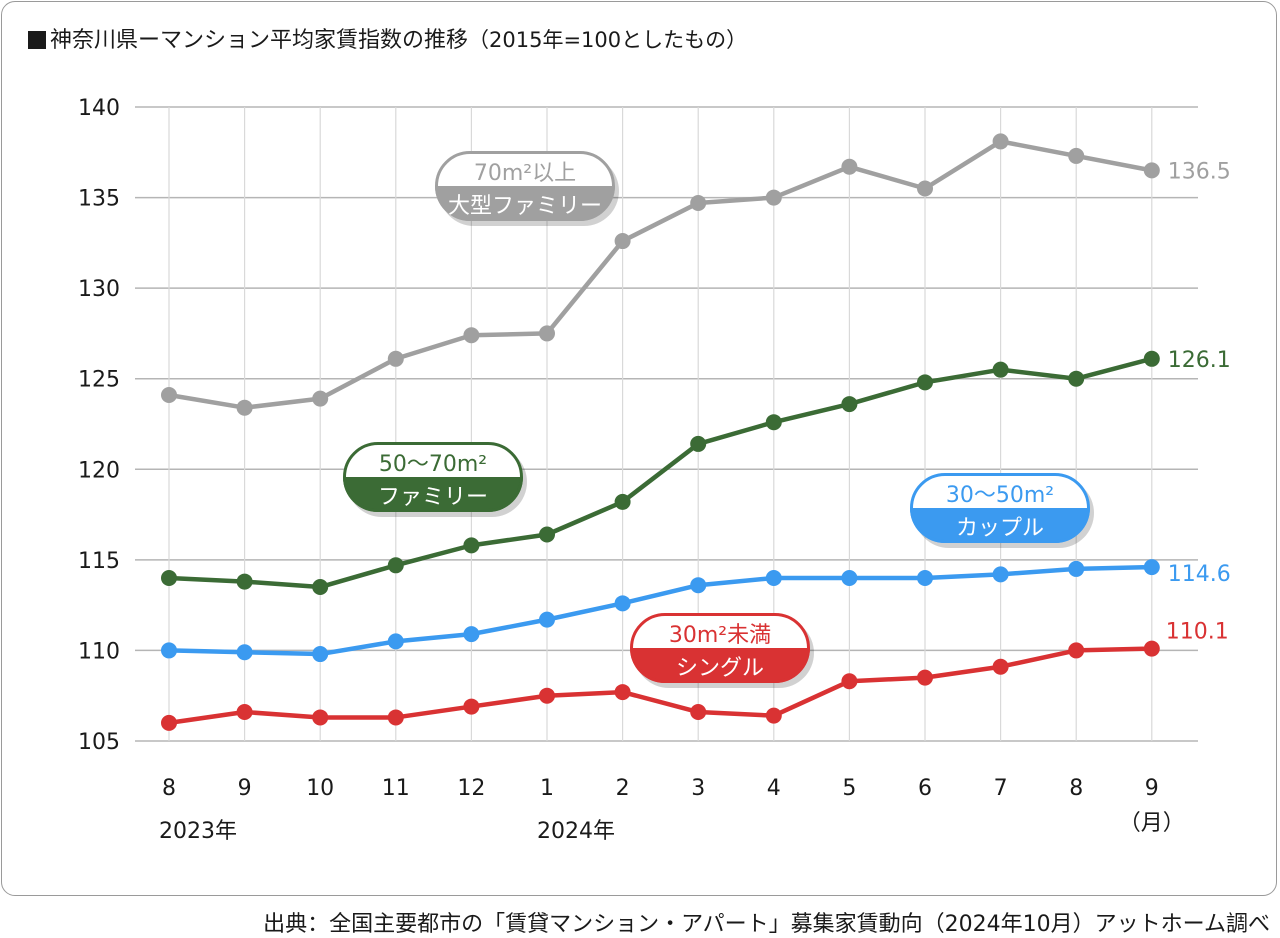 This screenshot has height=938, width=1280. I want to click on x-tick-label: 11, so click(396, 788).